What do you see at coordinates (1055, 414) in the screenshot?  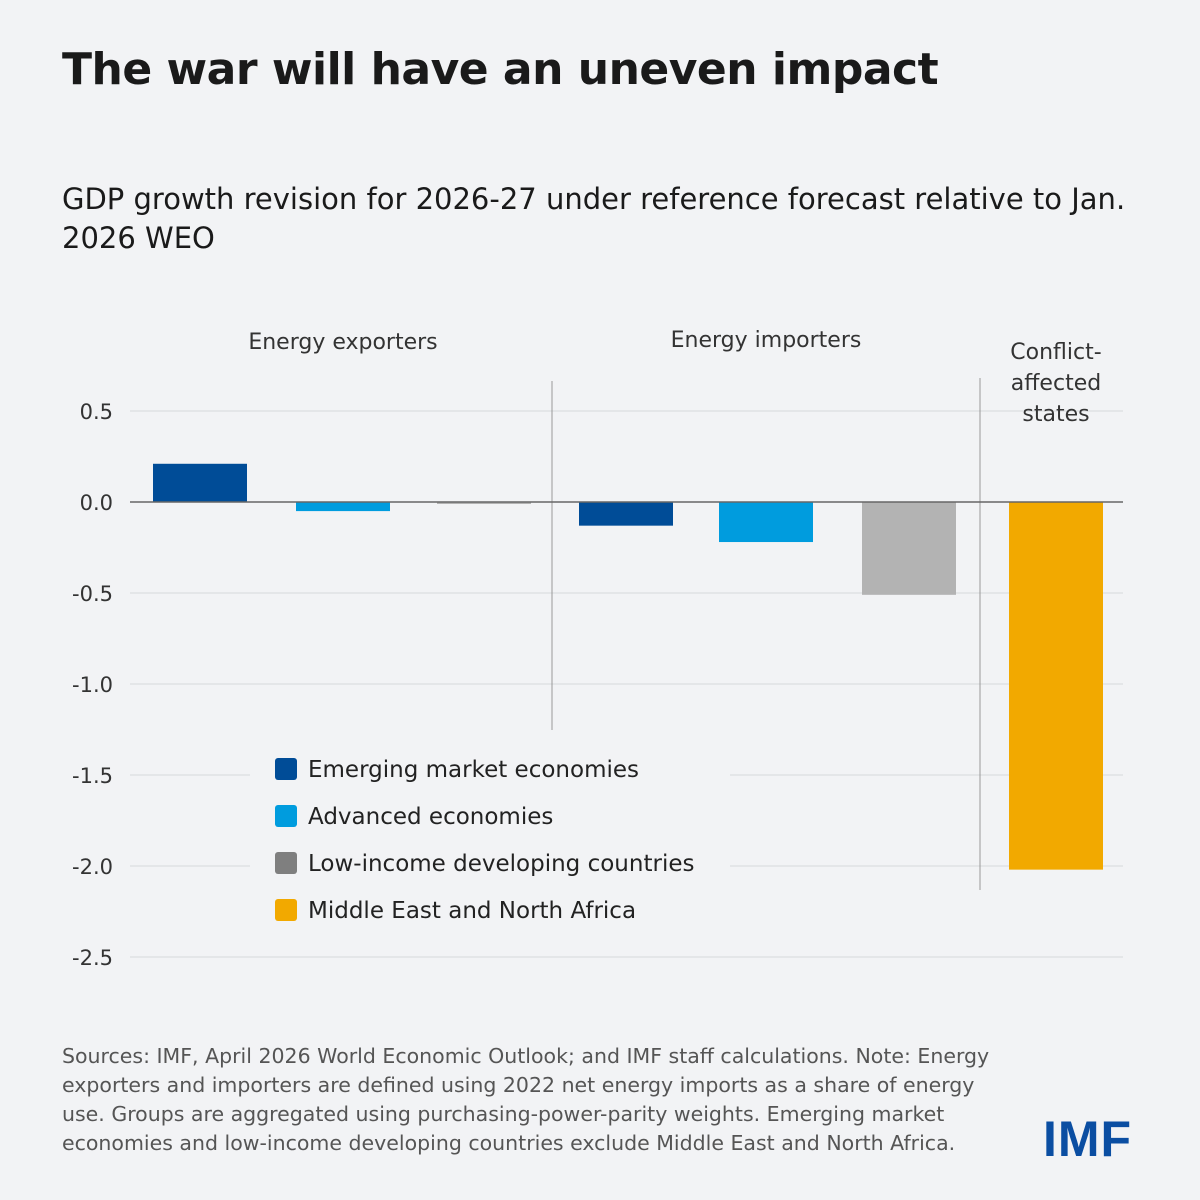 I see `group-label: states` at bounding box center [1055, 414].